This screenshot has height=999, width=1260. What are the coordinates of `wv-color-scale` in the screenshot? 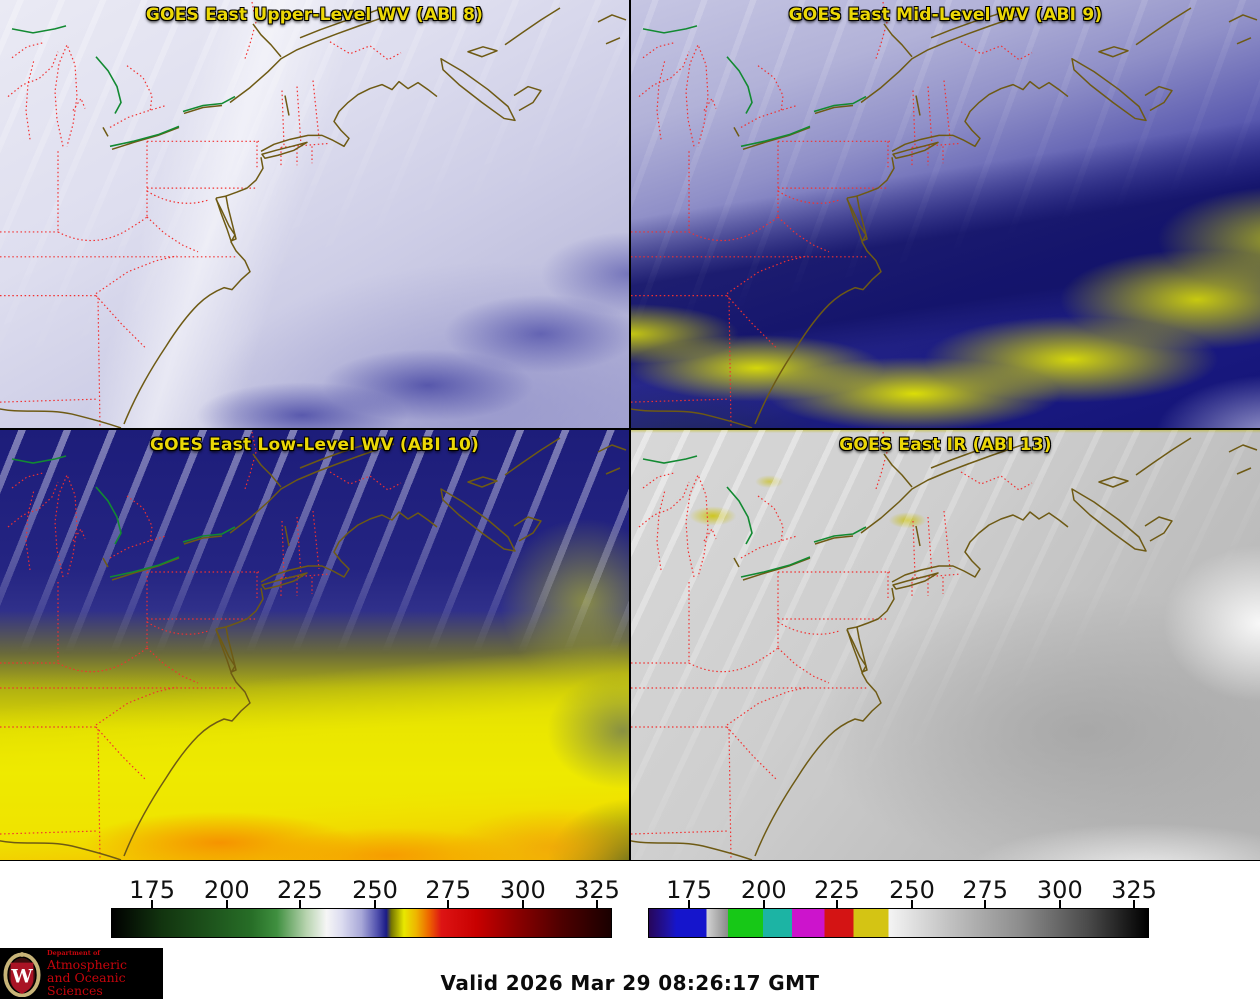 It's located at (361, 923).